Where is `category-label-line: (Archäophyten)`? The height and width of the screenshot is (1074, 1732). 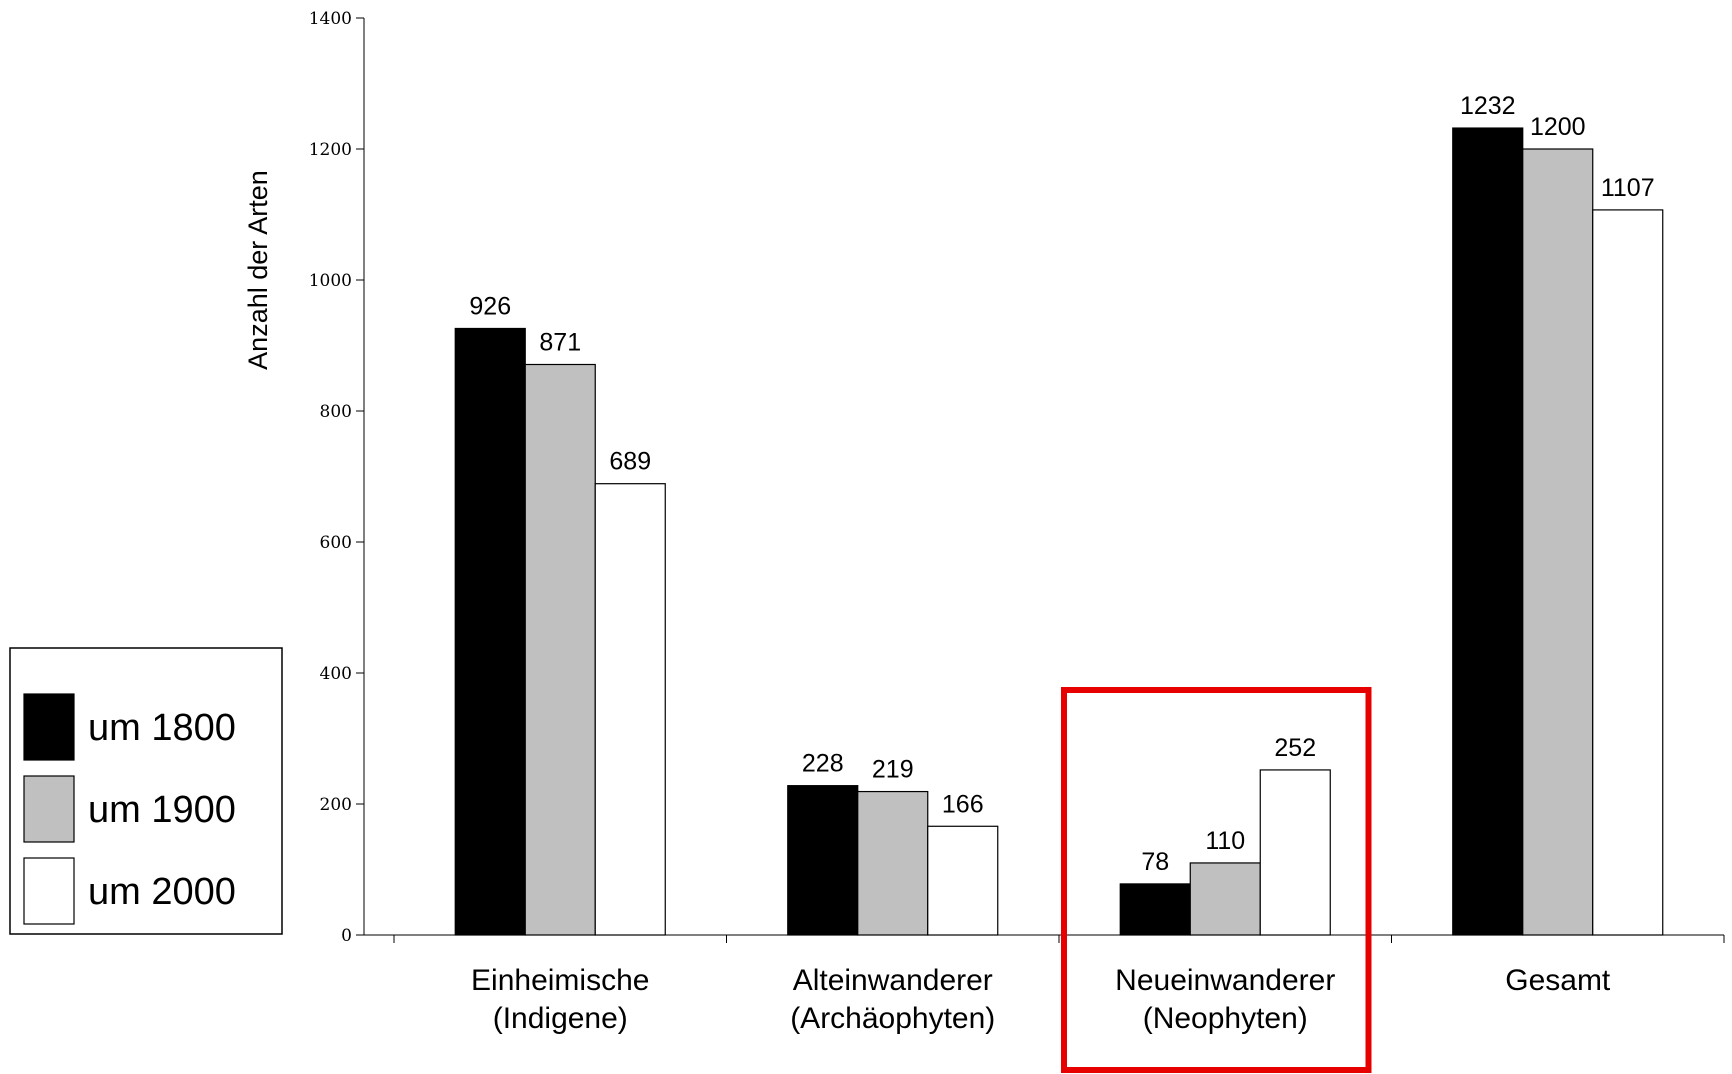
category-label-line: (Archäophyten) is located at coordinates (892, 1018).